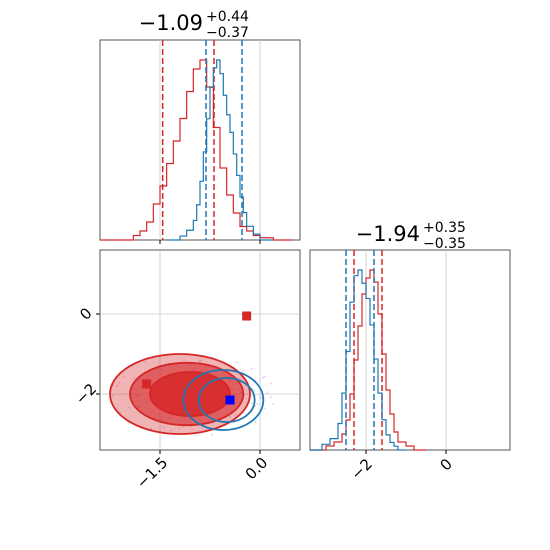  Describe the element at coordinates (445, 464) in the screenshot. I see `x-tick-label: 0` at that location.